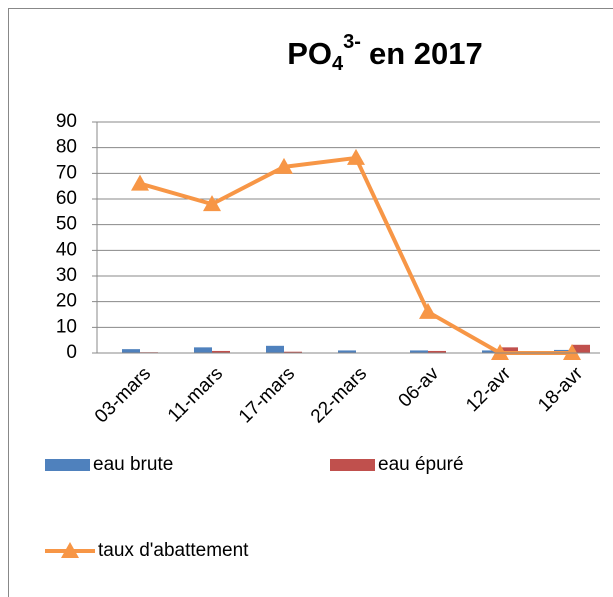 The height and width of the screenshot is (597, 613). I want to click on legend-label: eau épuré, so click(421, 464).